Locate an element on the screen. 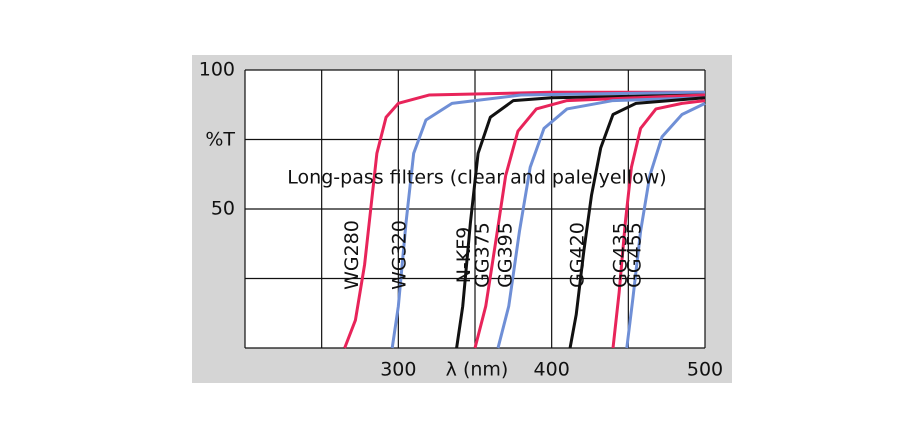  series-label: GG420 is located at coordinates (578, 255).